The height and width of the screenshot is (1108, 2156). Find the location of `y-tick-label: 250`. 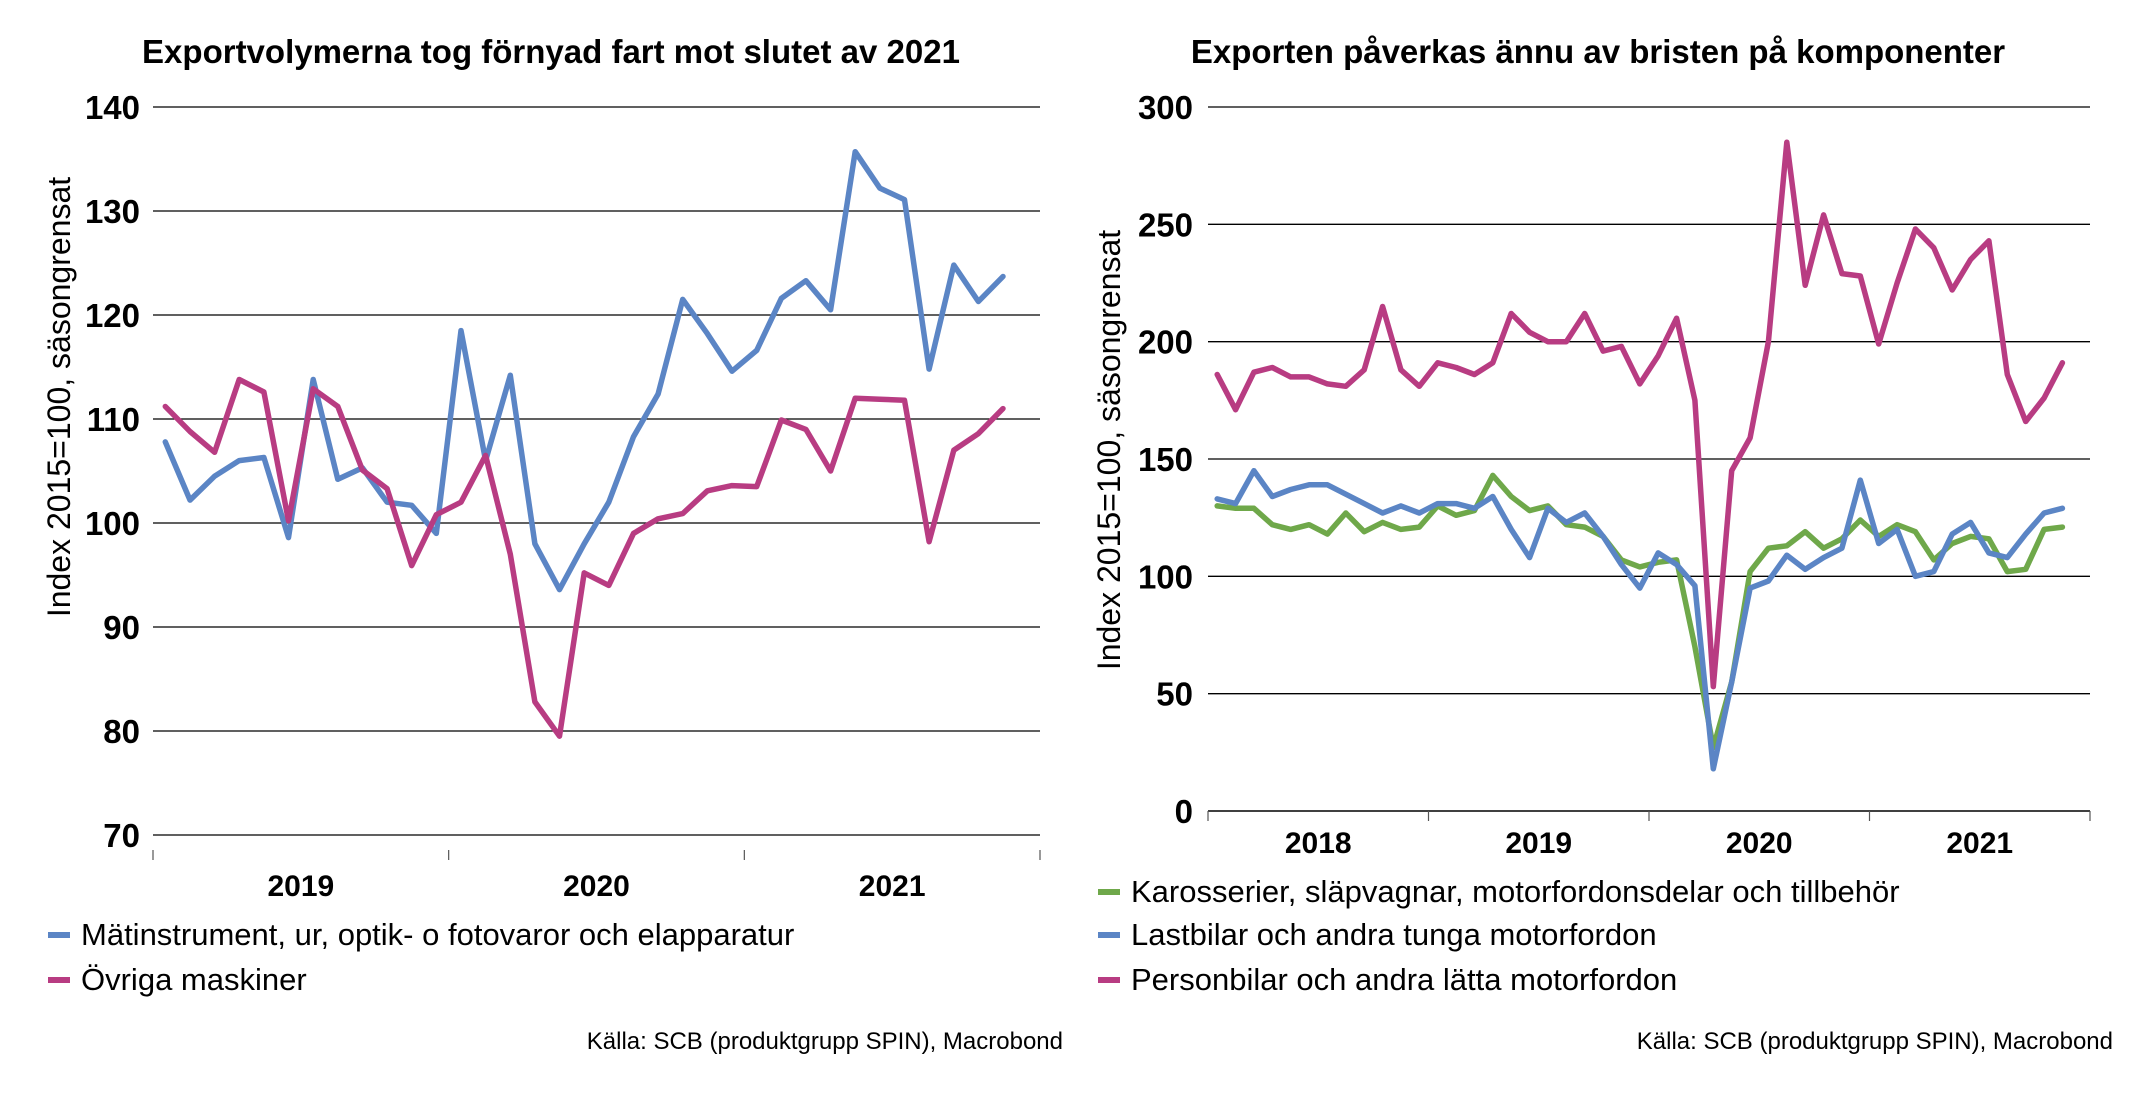

y-tick-label: 250 is located at coordinates (1165, 224).